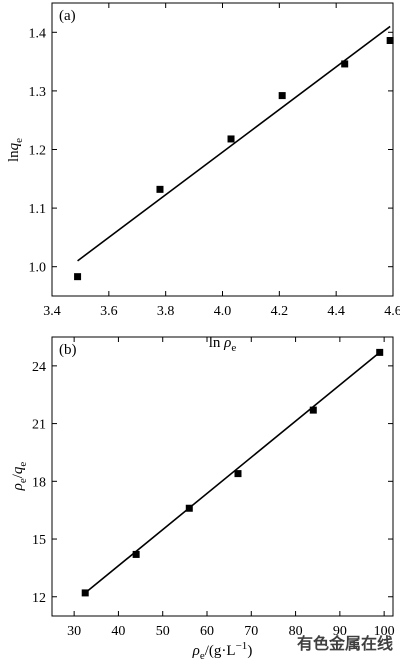 This screenshot has height=659, width=400. Describe the element at coordinates (39, 598) in the screenshot. I see `y-tick-label: 12` at that location.